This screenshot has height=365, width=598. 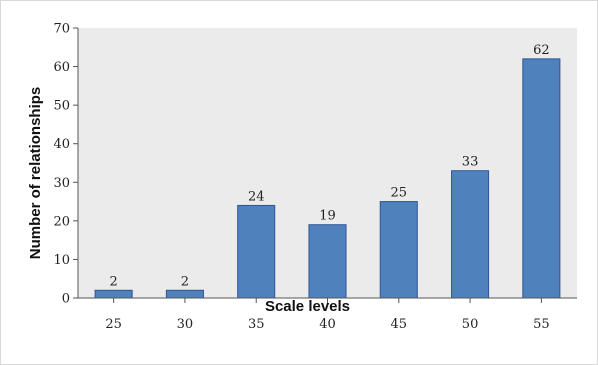 What do you see at coordinates (61, 221) in the screenshot?
I see `y-tick-label: 20` at bounding box center [61, 221].